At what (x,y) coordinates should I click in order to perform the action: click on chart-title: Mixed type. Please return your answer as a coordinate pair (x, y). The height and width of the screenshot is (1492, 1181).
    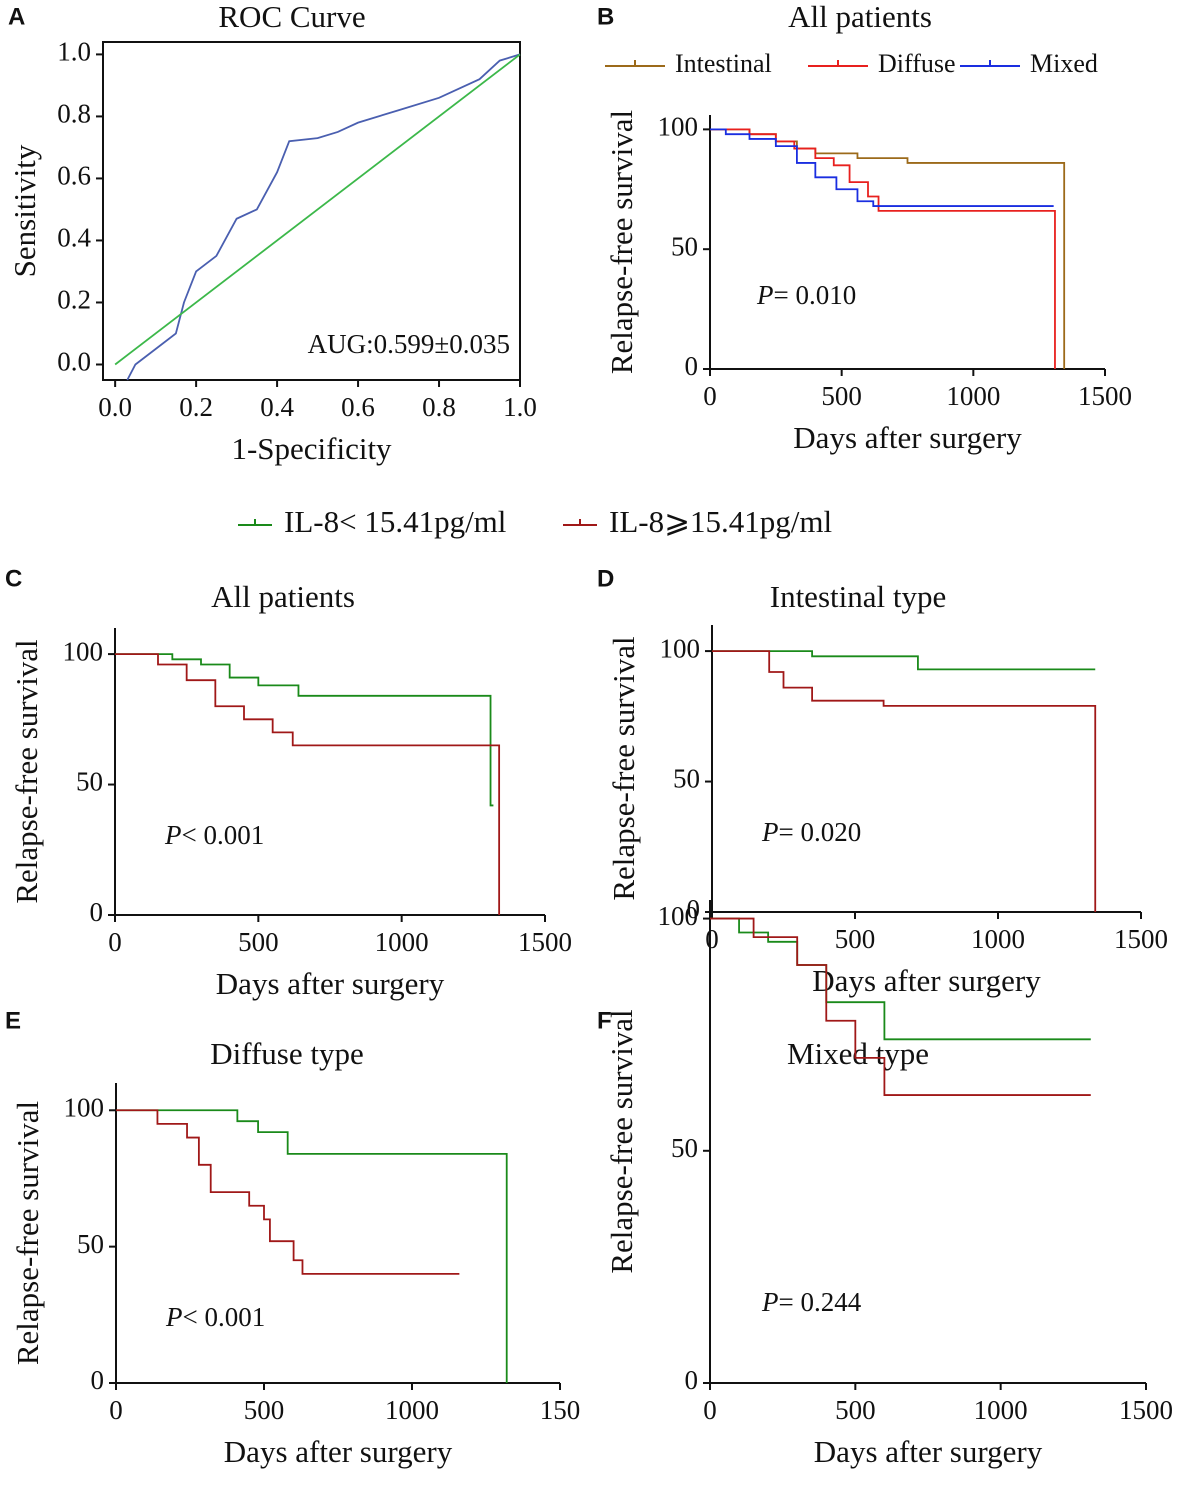
    Looking at the image, I should click on (858, 1053).